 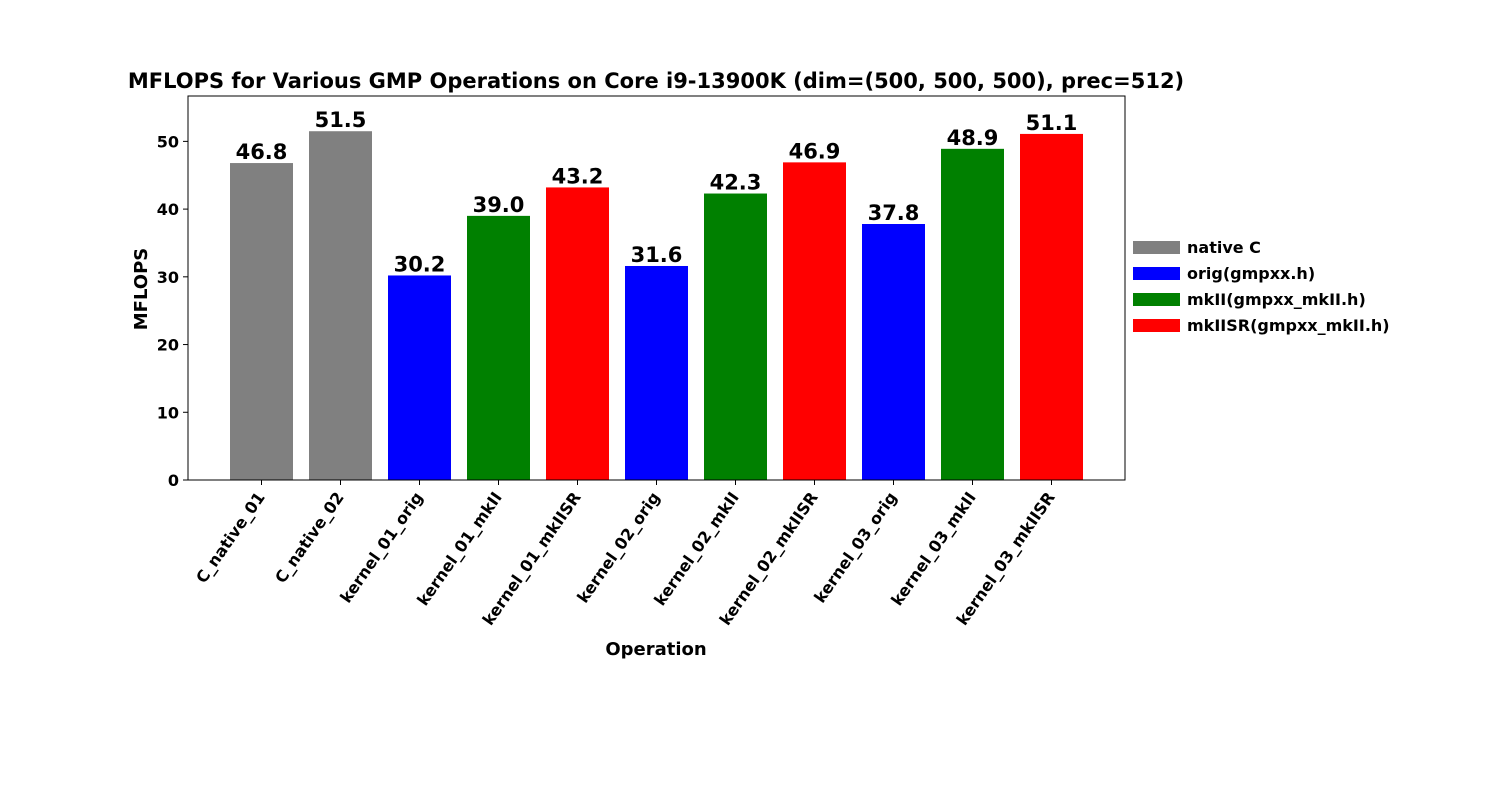 I want to click on bar-kernel_03_mkII, so click(x=972, y=314).